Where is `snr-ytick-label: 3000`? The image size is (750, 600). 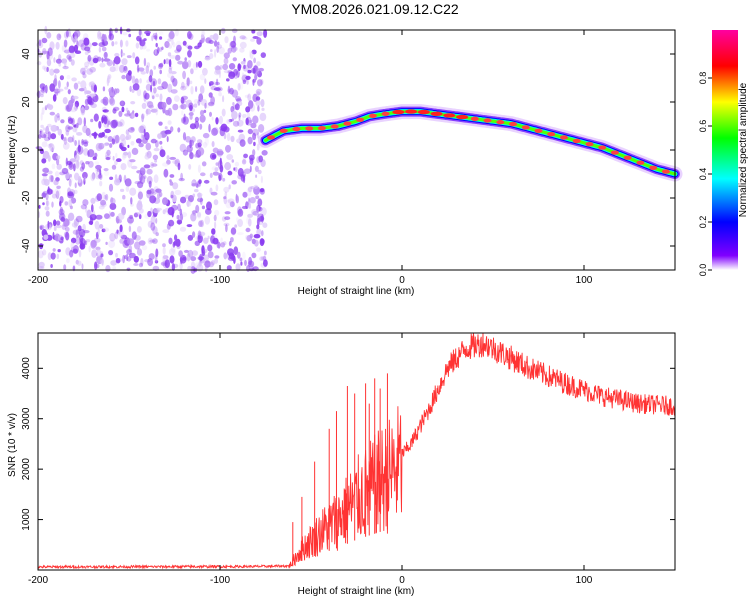
snr-ytick-label: 3000 is located at coordinates (26, 418).